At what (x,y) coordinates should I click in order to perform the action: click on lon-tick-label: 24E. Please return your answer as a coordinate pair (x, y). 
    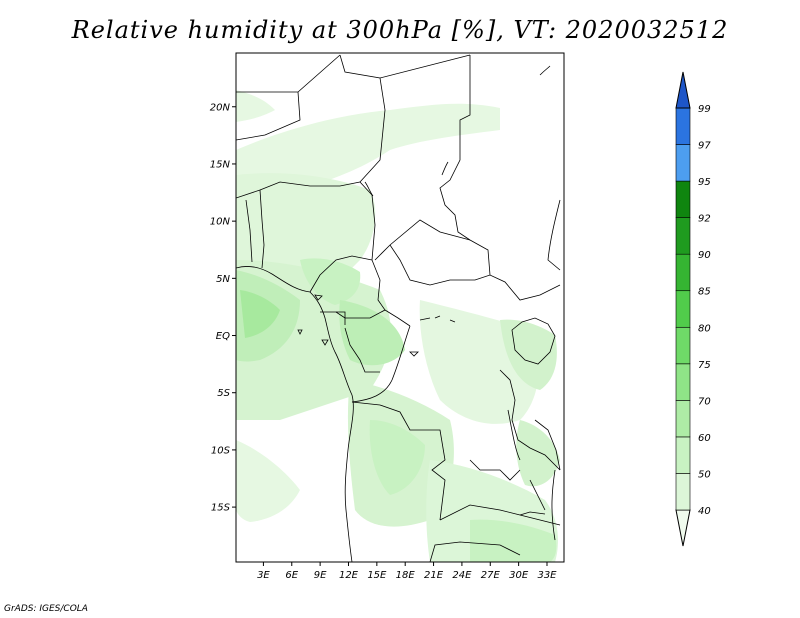
    Looking at the image, I should click on (462, 575).